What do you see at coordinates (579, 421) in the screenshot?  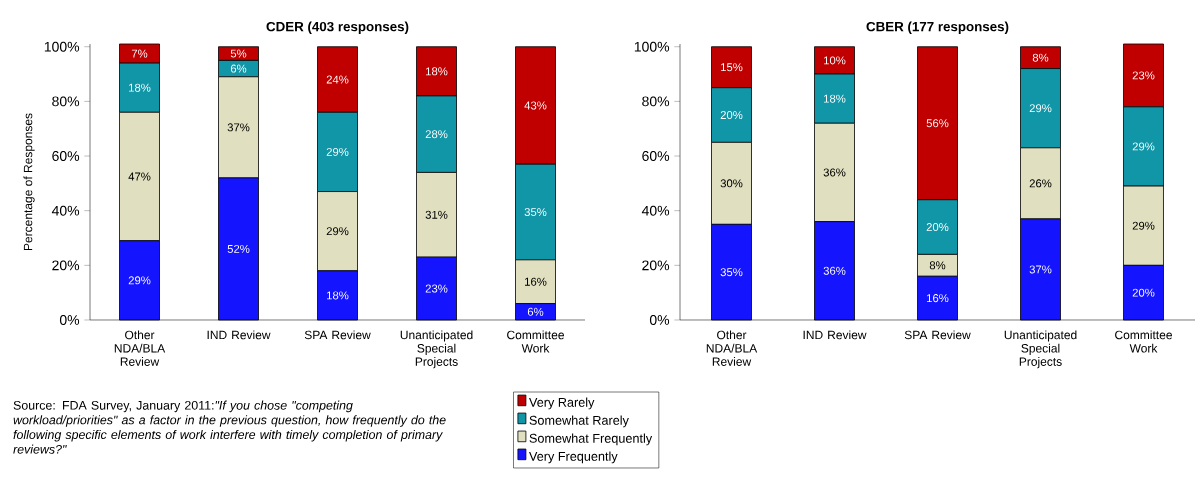 I see `legend-label: Somewhat Rarely` at bounding box center [579, 421].